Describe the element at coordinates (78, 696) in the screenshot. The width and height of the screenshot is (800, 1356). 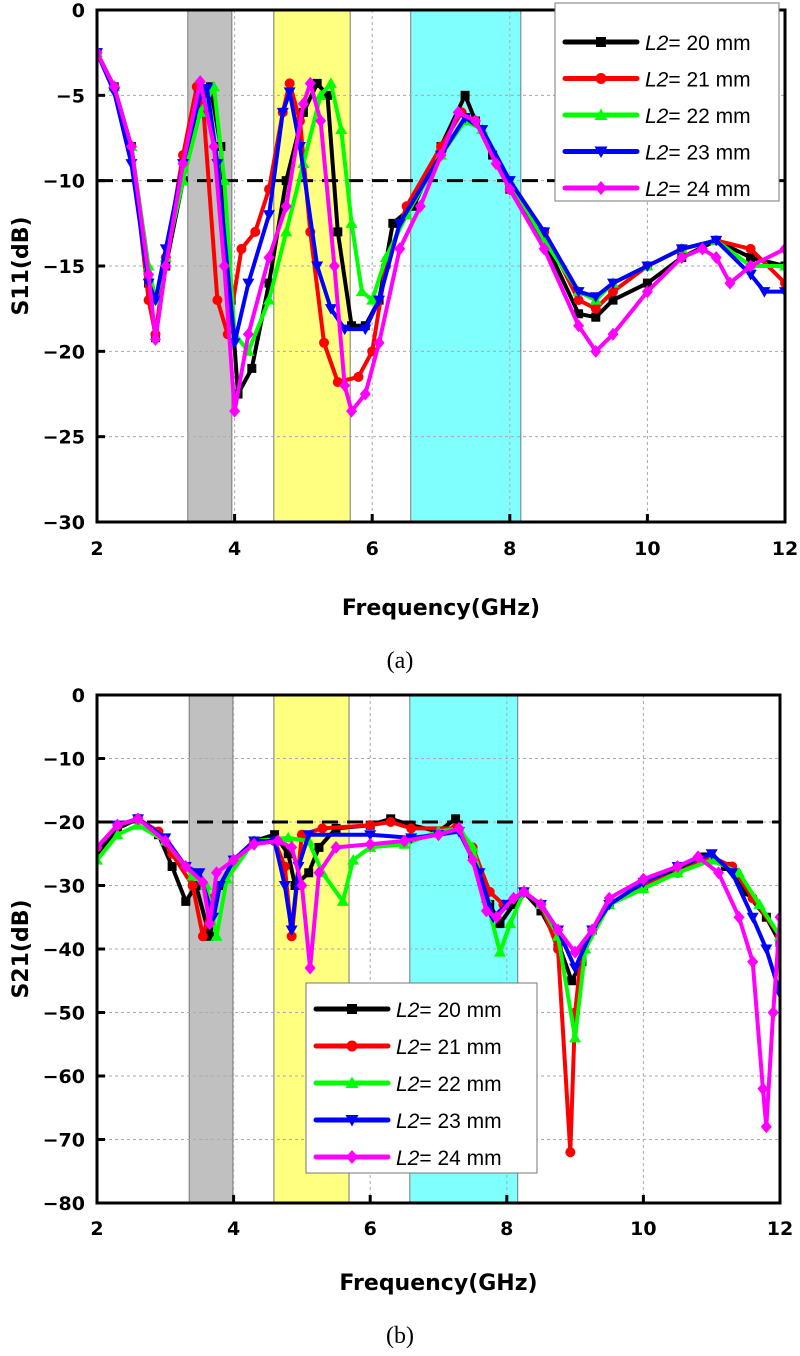
I see `y-tick-label: 0` at that location.